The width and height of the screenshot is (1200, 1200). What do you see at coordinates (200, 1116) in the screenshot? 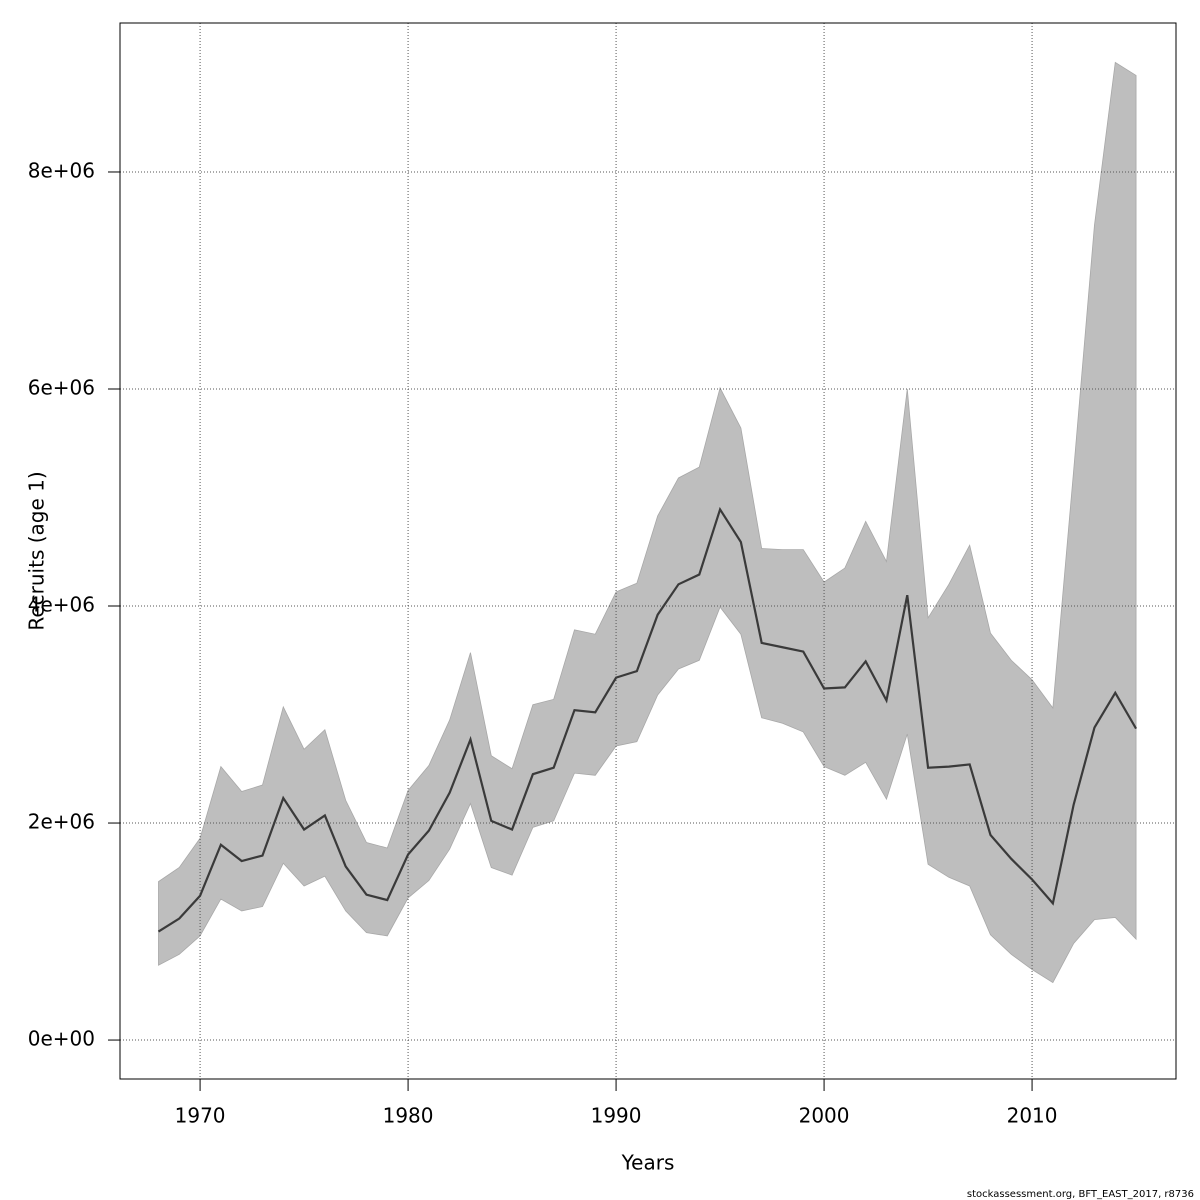
I see `x-tick-label: 1970` at bounding box center [200, 1116].